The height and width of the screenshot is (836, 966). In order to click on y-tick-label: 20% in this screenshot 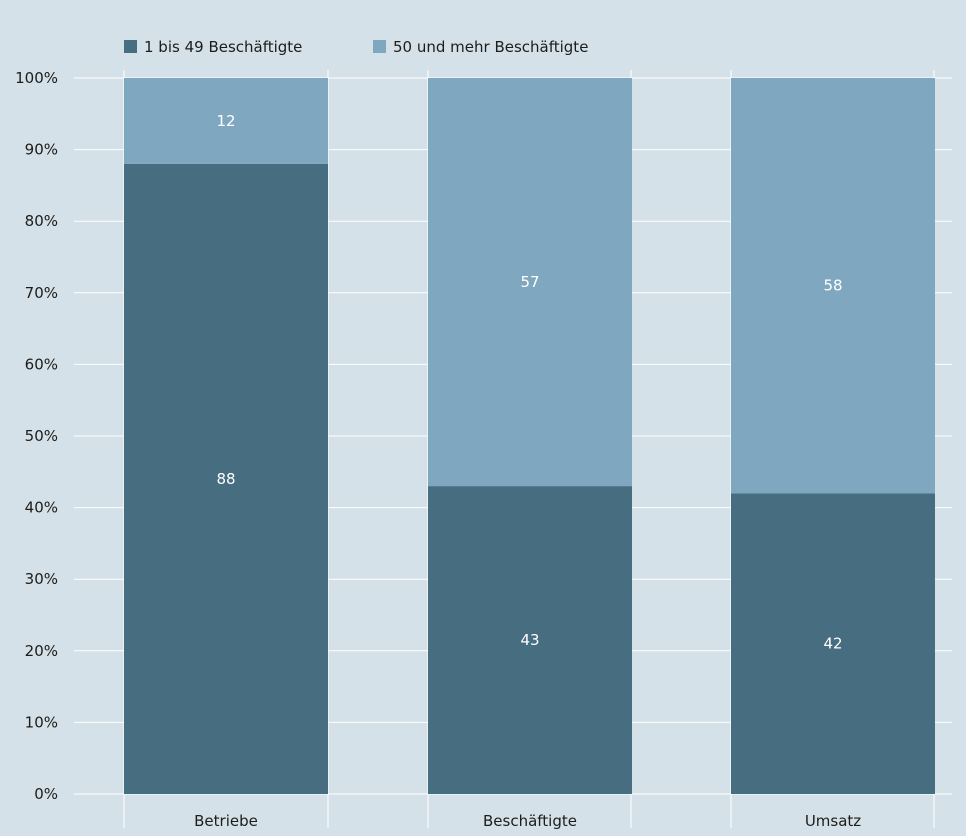, I will do `click(41, 651)`.